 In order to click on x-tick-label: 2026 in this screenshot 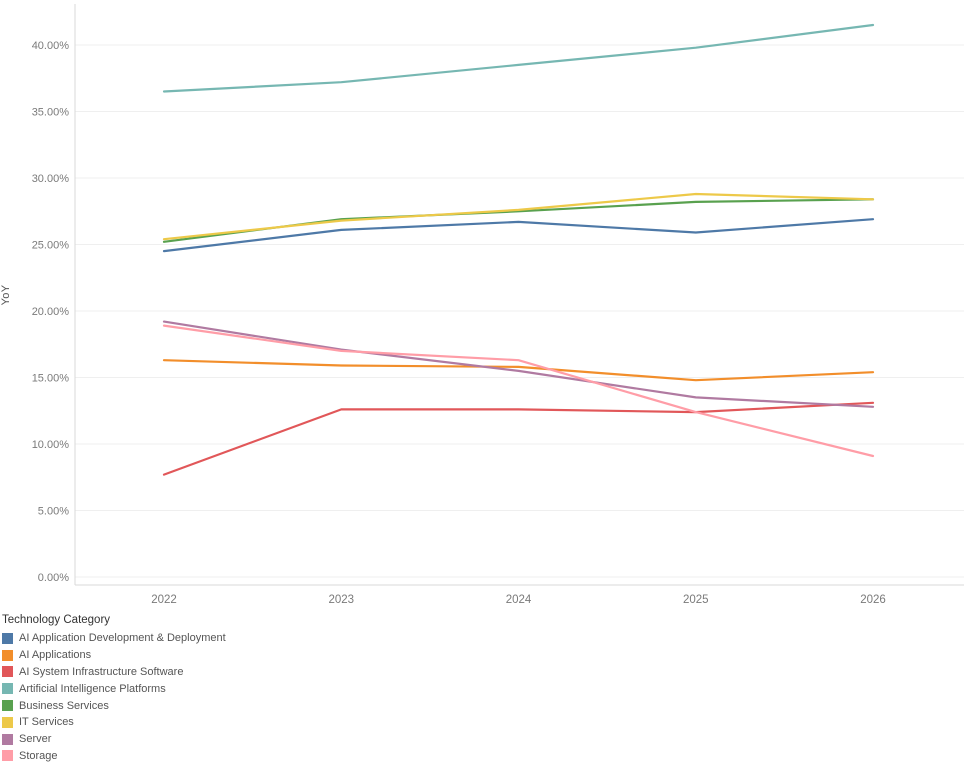, I will do `click(873, 600)`.